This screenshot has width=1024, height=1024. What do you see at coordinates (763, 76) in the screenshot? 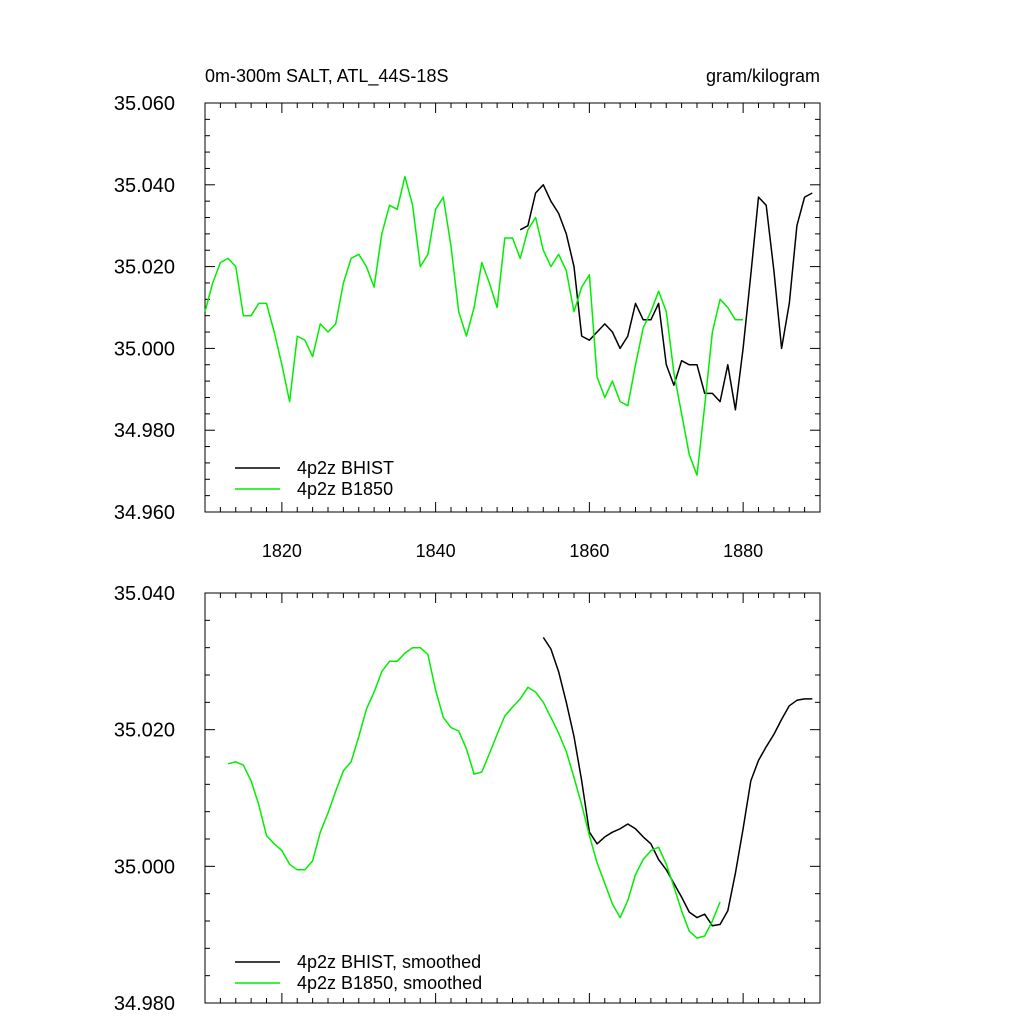
I see `chart-title-right: gram/kilogram` at bounding box center [763, 76].